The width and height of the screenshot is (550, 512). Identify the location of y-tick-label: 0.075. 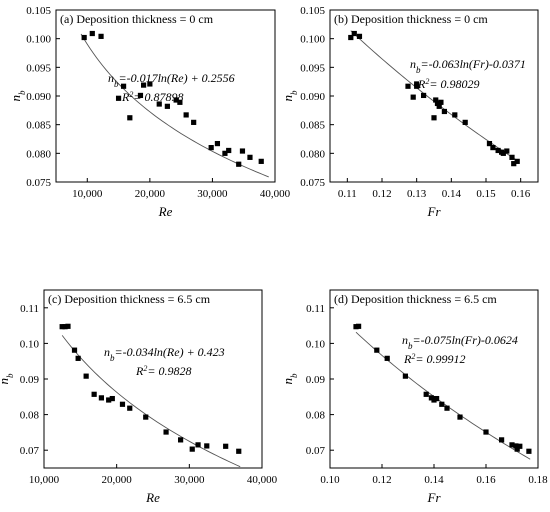
(312, 183).